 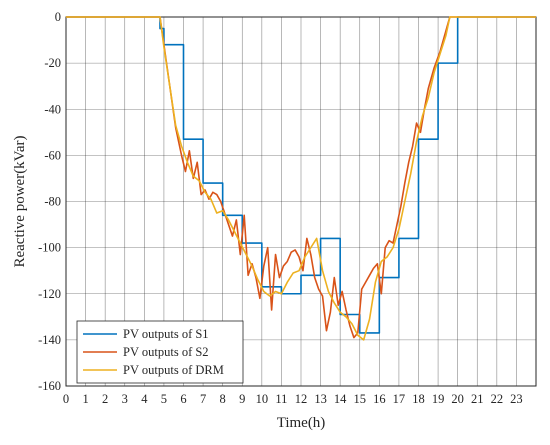 I want to click on x-tick-label: 2, so click(x=105, y=399).